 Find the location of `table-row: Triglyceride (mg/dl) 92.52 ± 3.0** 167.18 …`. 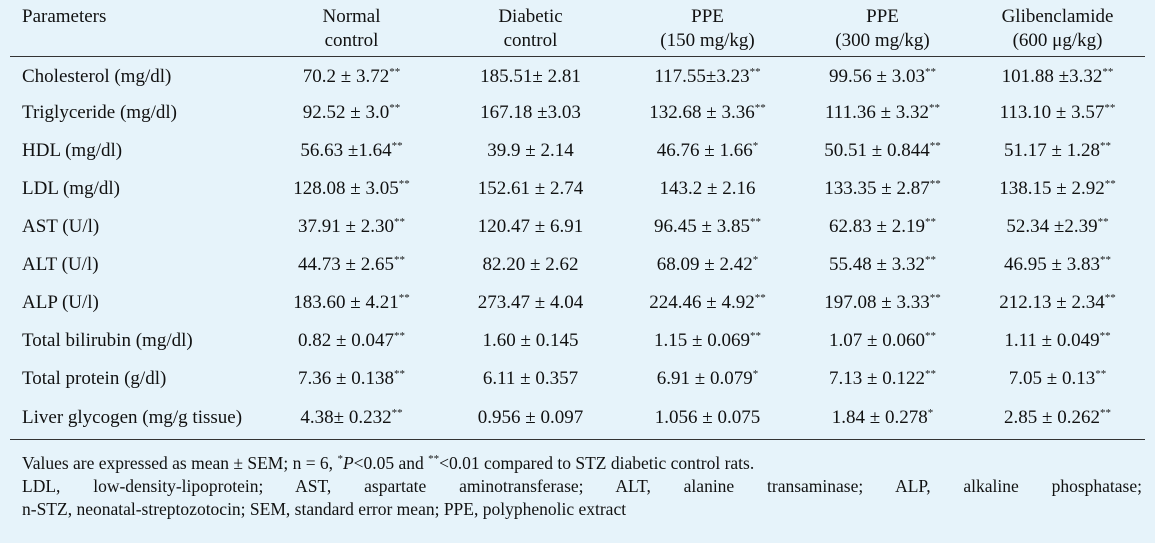

table-row: Triglyceride (mg/dl) 92.52 ± 3.0** 167.18 … is located at coordinates (577, 113).